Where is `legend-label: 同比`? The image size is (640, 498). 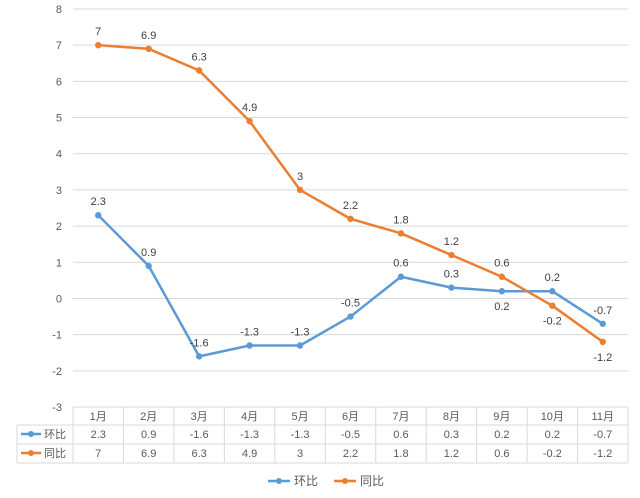
legend-label: 同比 is located at coordinates (372, 481).